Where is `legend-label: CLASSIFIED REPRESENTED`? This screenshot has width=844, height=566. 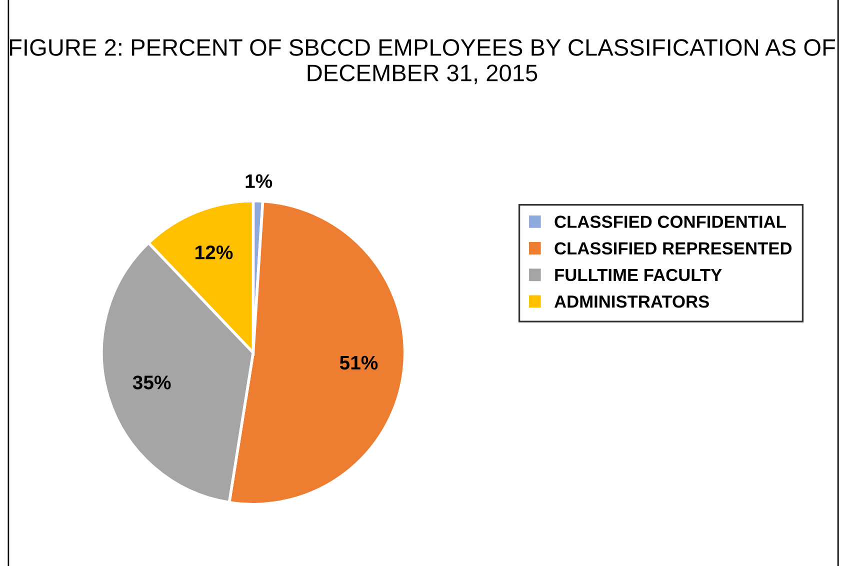
legend-label: CLASSIFIED REPRESENTED is located at coordinates (673, 248).